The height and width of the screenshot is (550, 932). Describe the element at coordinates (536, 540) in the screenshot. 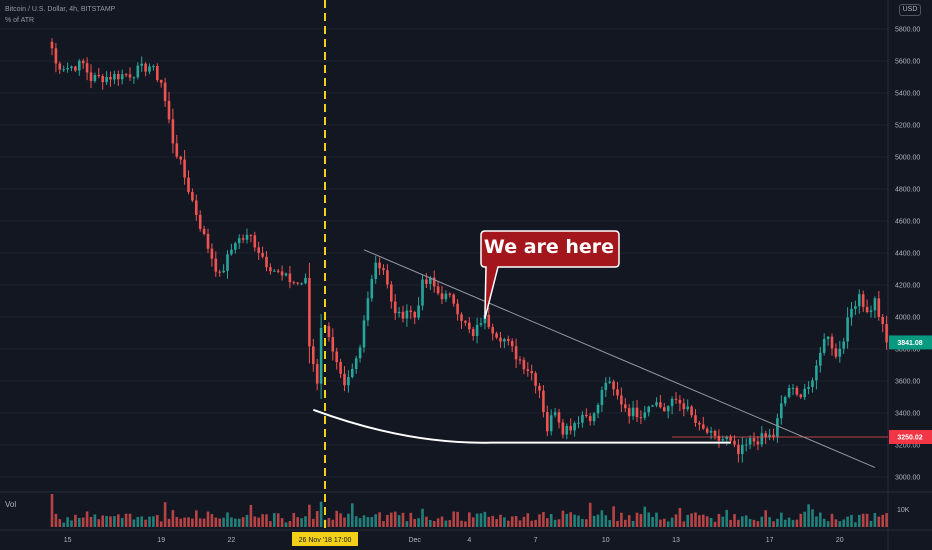

I see `x-tick-label: 7` at that location.